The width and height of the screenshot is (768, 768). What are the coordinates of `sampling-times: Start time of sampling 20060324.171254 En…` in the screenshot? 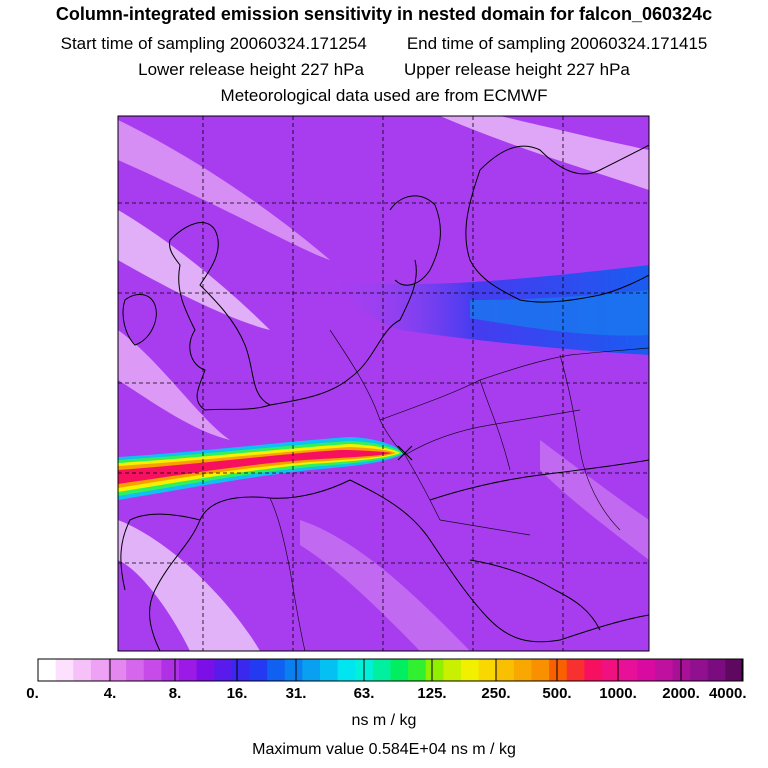 It's located at (384, 44).